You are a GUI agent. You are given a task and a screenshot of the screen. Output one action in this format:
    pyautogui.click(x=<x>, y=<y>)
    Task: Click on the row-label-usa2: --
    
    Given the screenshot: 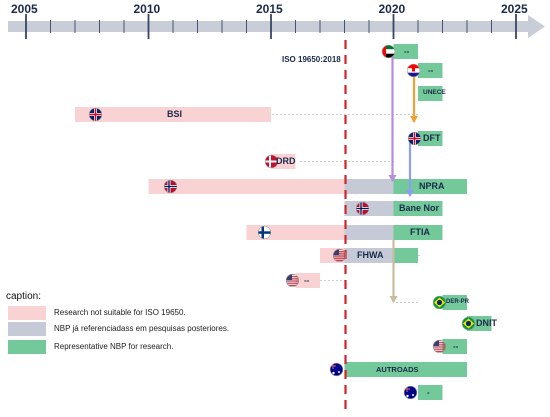 What is the action you would take?
    pyautogui.click(x=307, y=280)
    